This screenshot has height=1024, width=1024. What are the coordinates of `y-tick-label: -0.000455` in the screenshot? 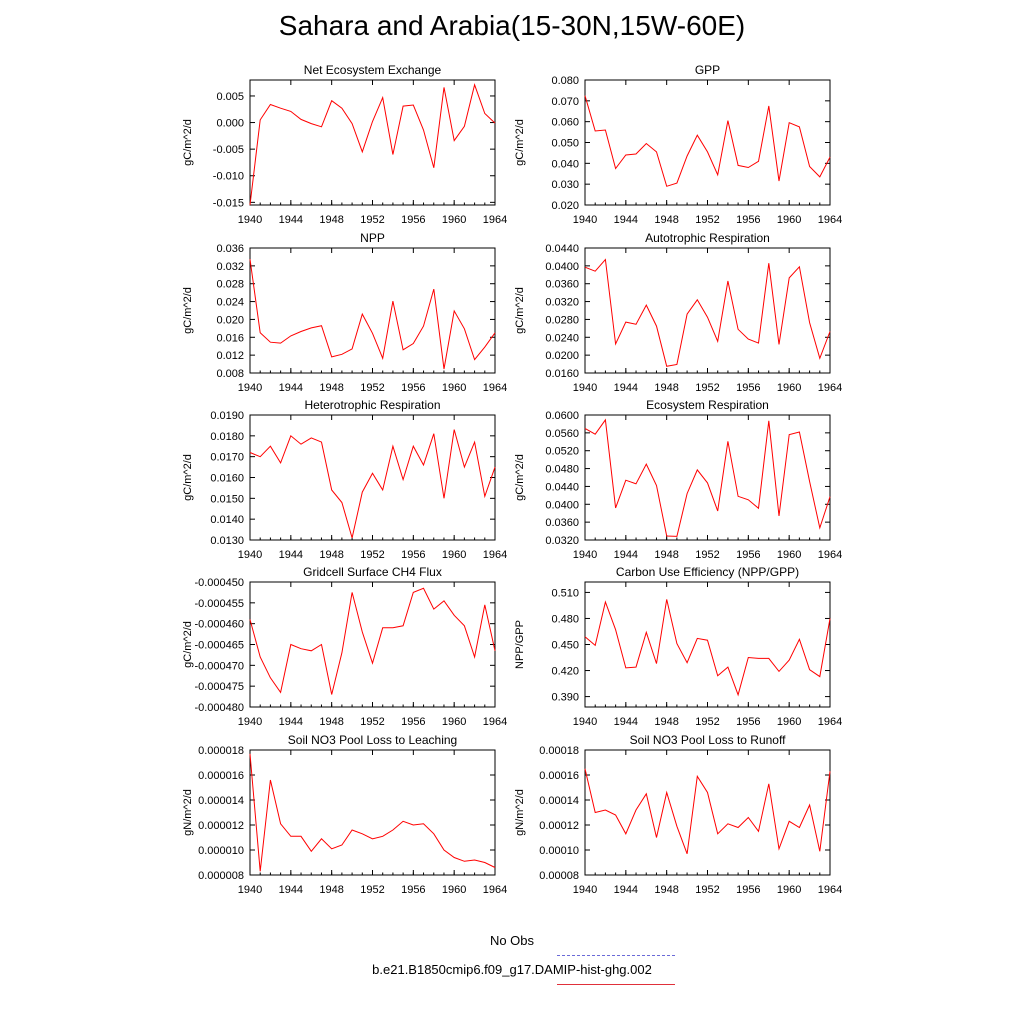 It's located at (219, 604).